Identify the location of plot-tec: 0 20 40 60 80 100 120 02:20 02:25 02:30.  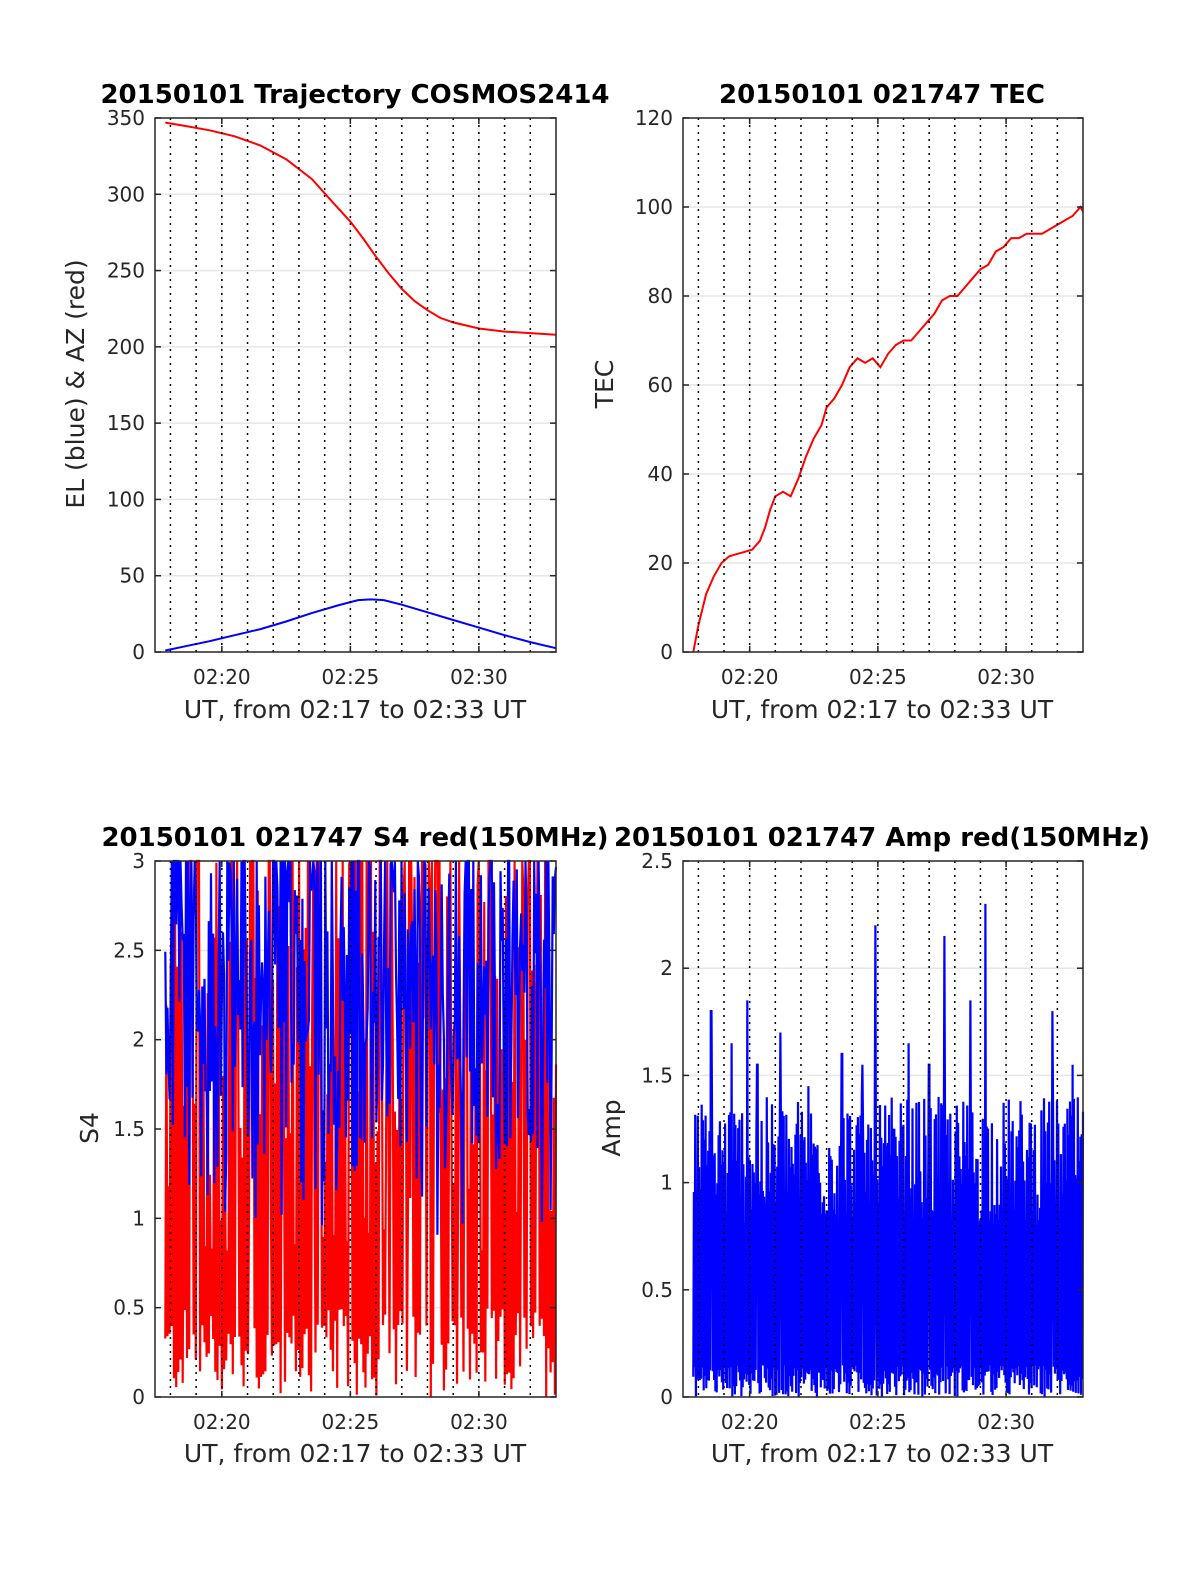
(859, 397).